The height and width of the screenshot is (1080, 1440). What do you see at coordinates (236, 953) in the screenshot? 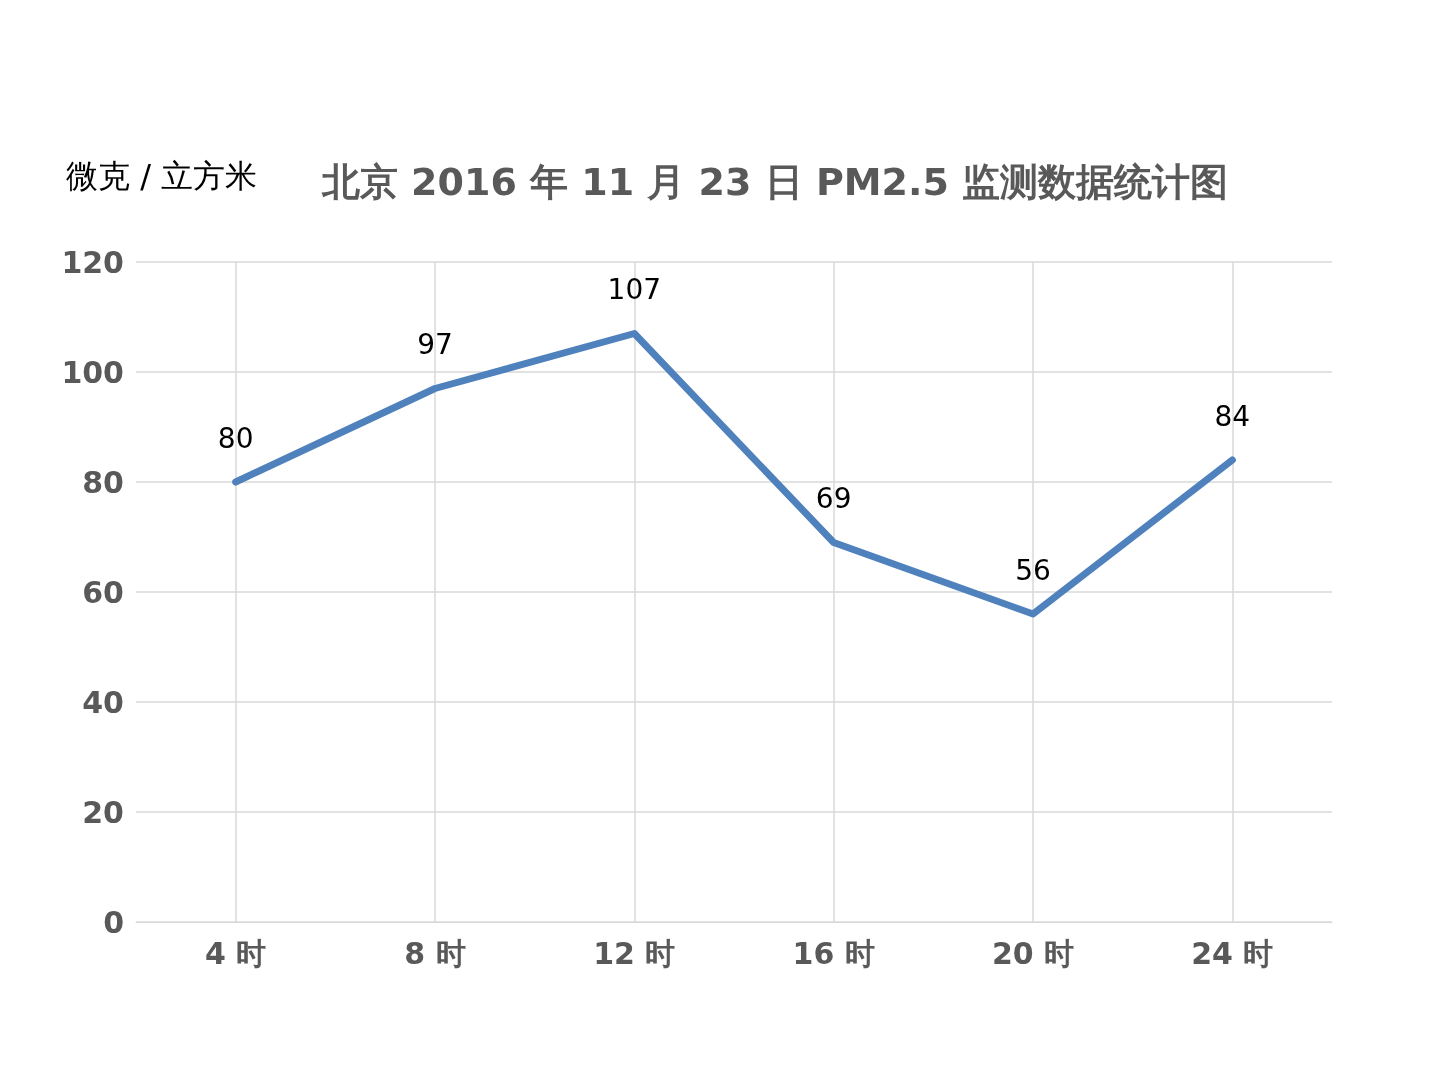
I see `x-tick-label: 4 时` at bounding box center [236, 953].